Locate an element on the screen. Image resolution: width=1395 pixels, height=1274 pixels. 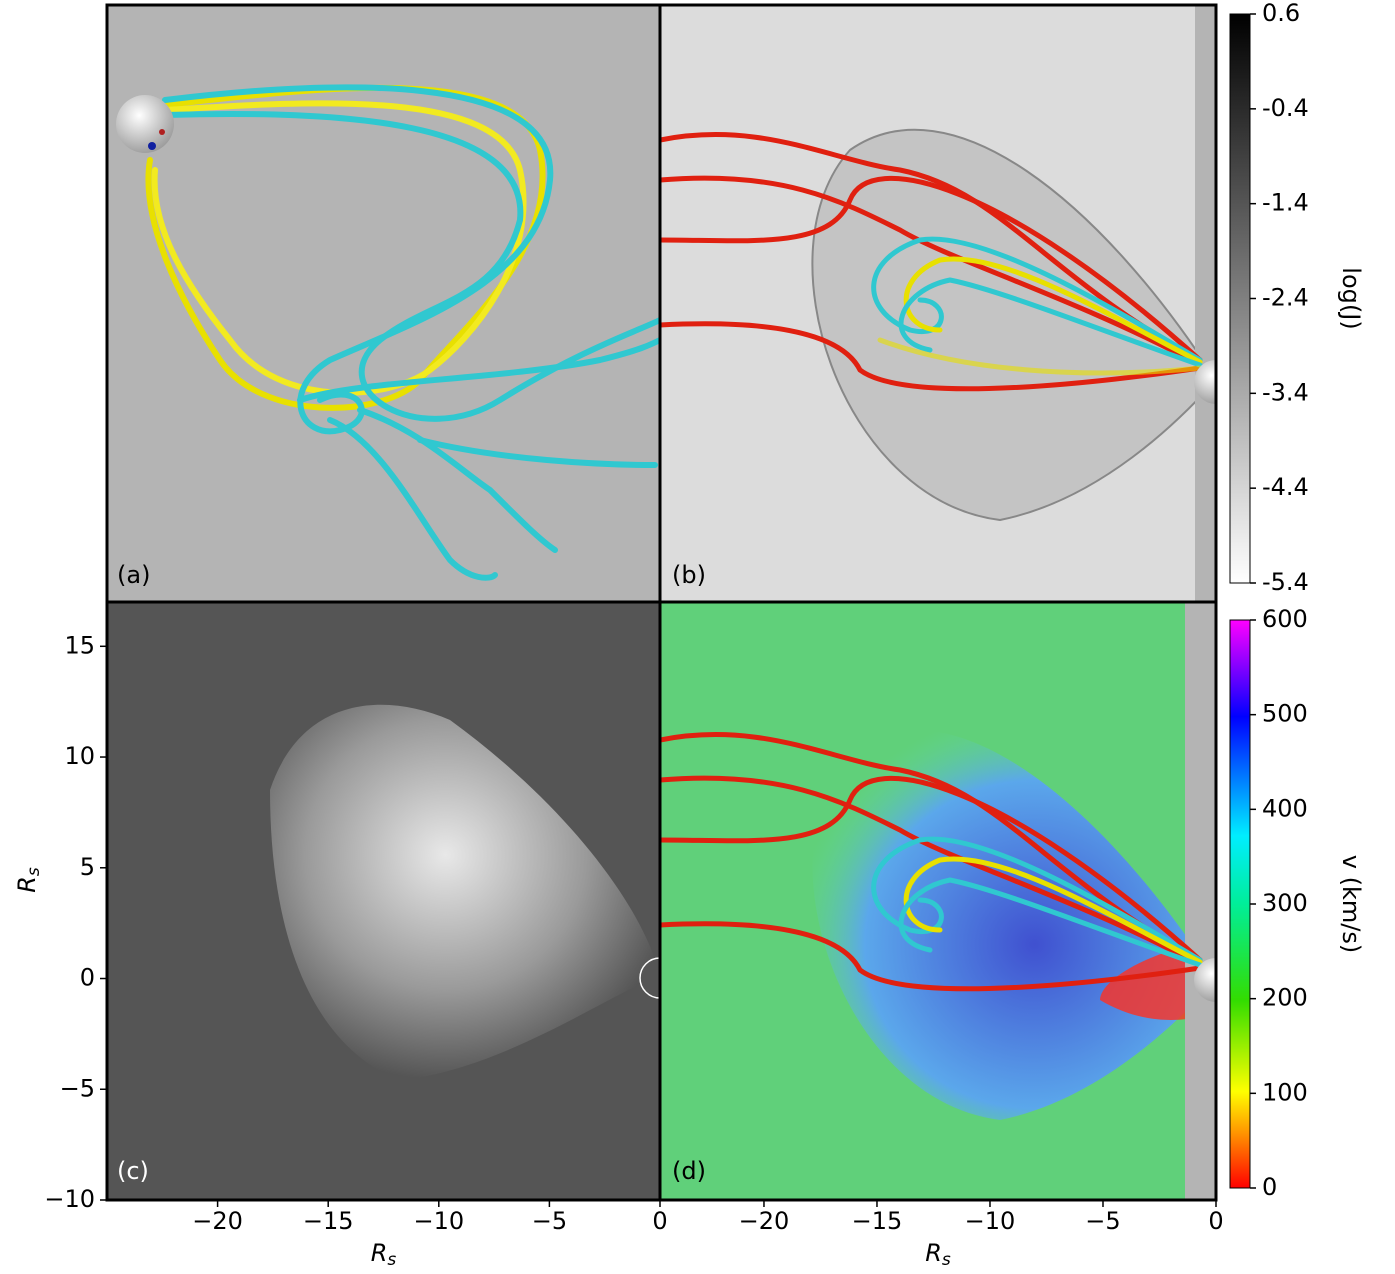
colorbar-label: v (km/s) is located at coordinates (1351, 904).